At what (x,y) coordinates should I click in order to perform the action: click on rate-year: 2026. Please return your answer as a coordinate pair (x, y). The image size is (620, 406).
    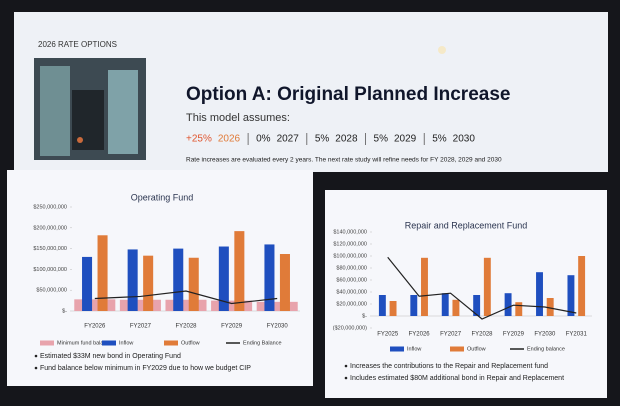
    Looking at the image, I should click on (229, 139).